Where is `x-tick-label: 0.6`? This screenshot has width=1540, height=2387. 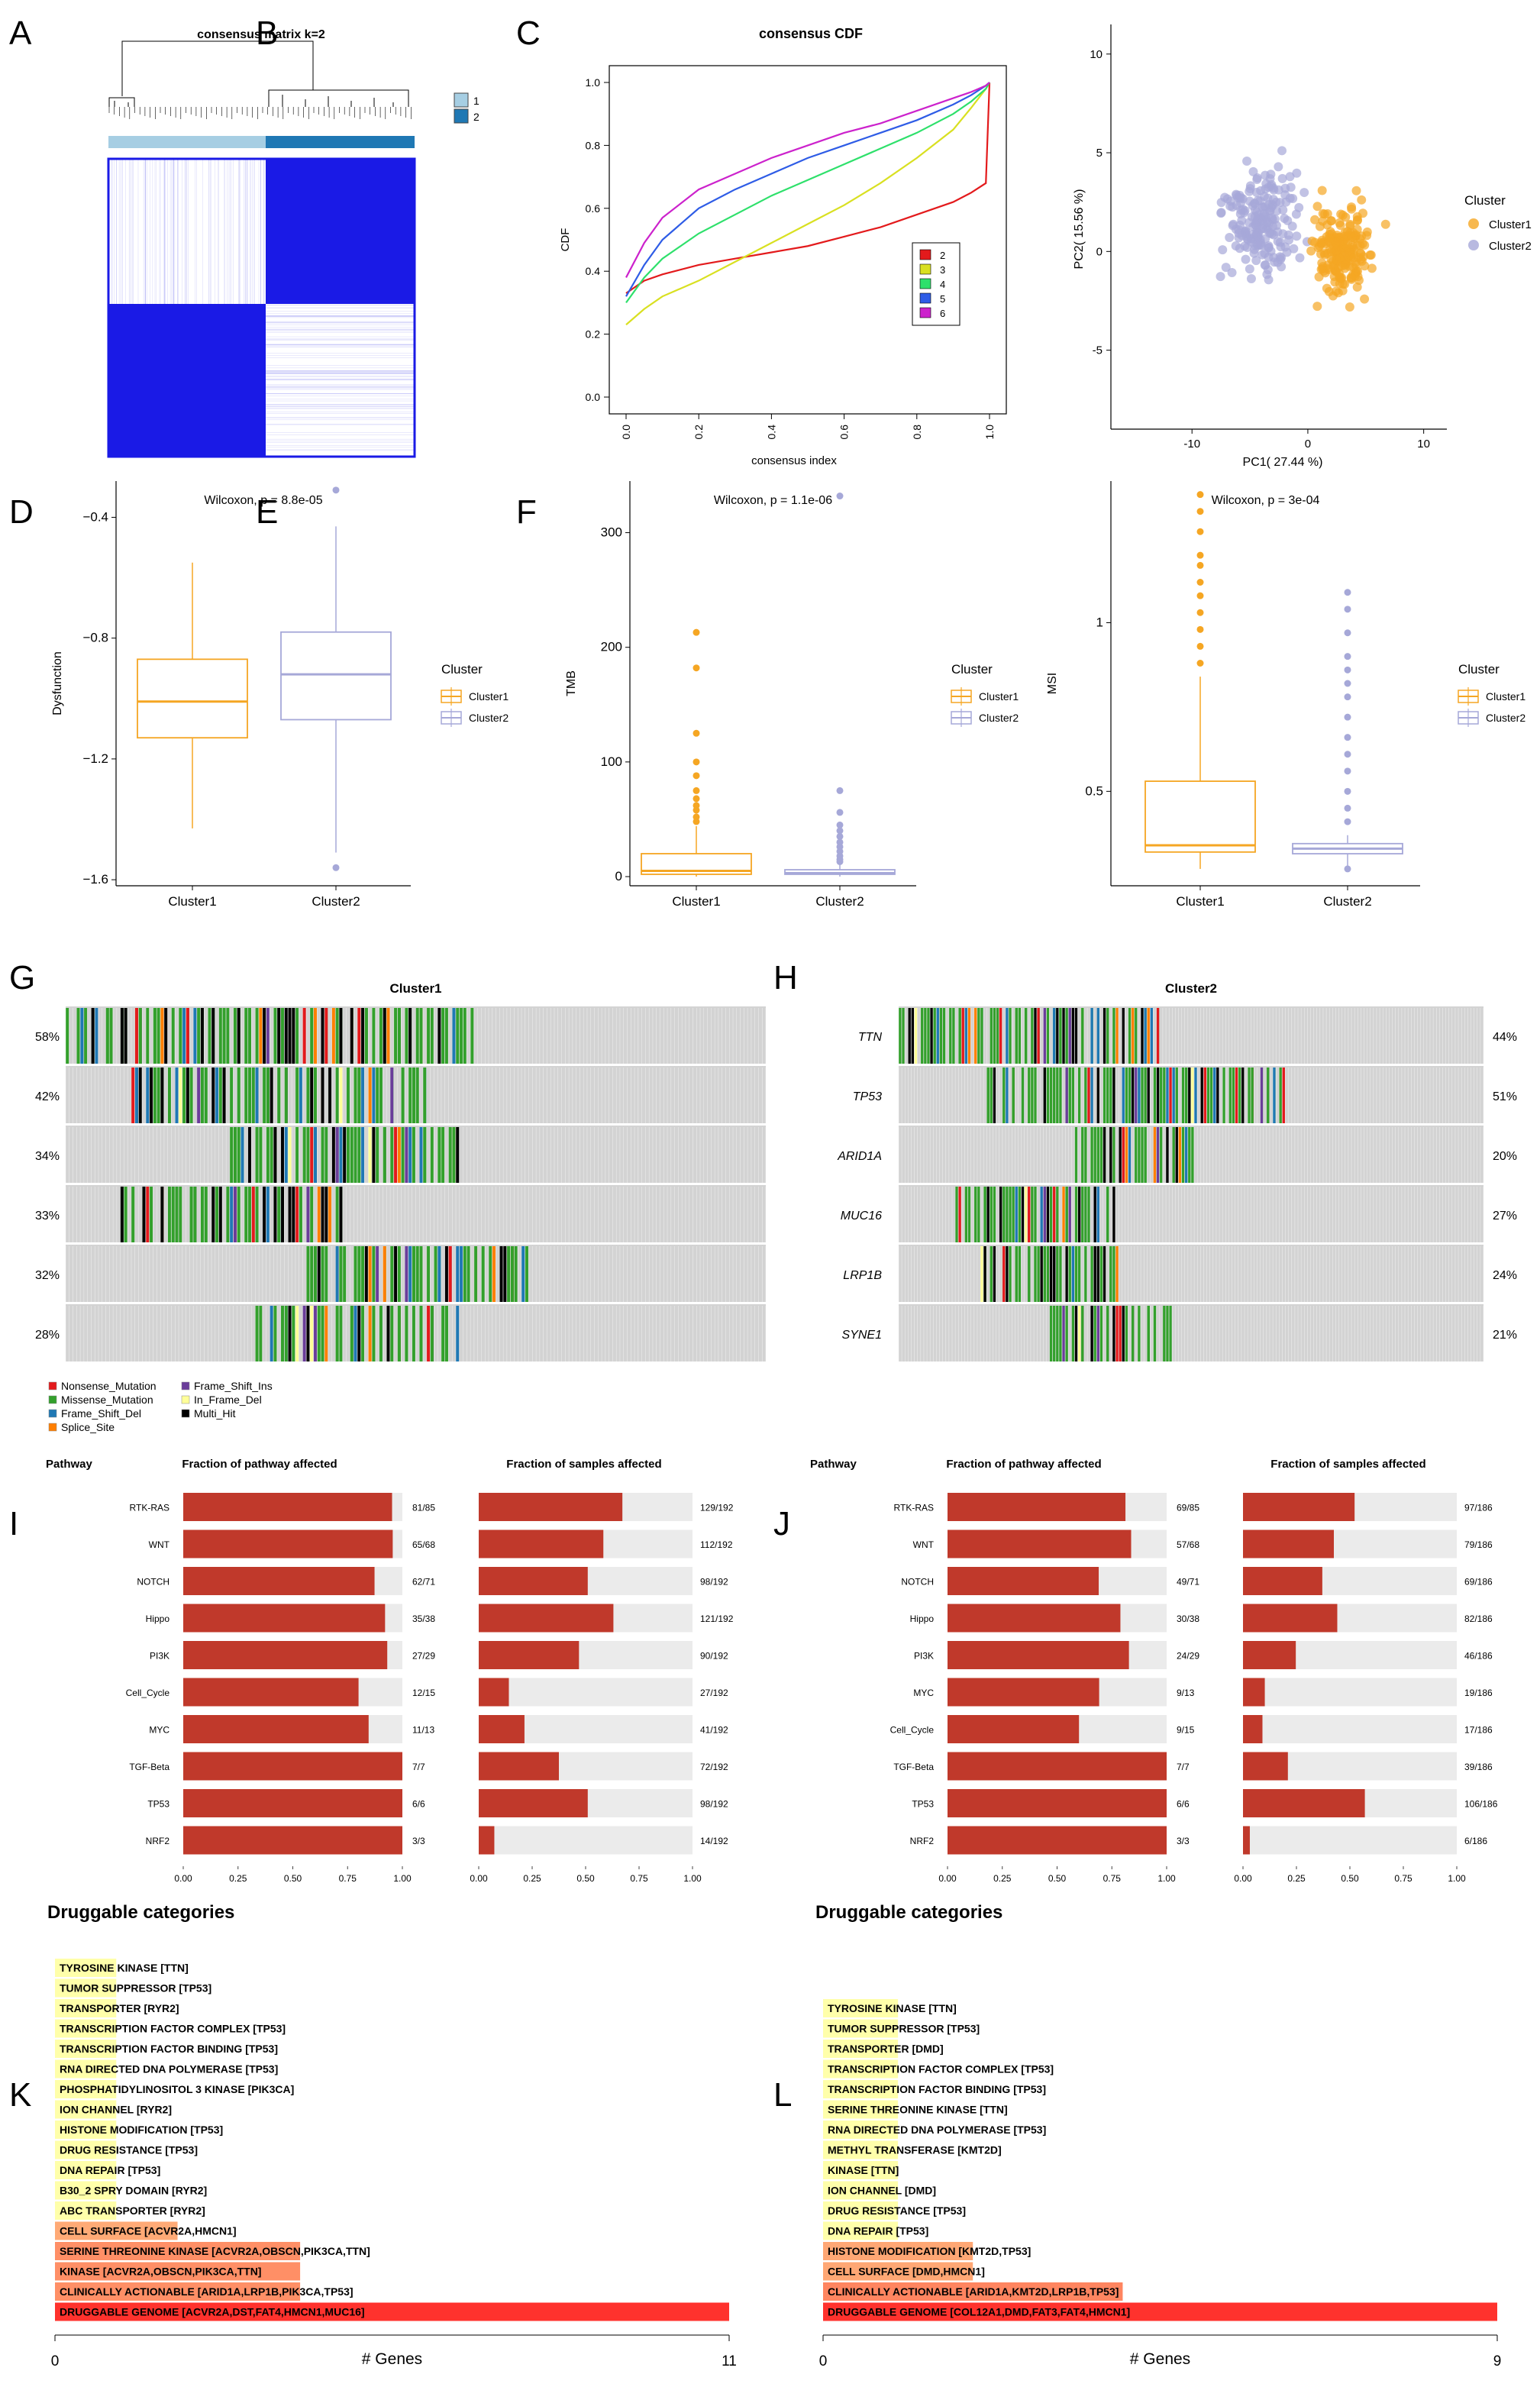
x-tick-label: 0.6 is located at coordinates (844, 432).